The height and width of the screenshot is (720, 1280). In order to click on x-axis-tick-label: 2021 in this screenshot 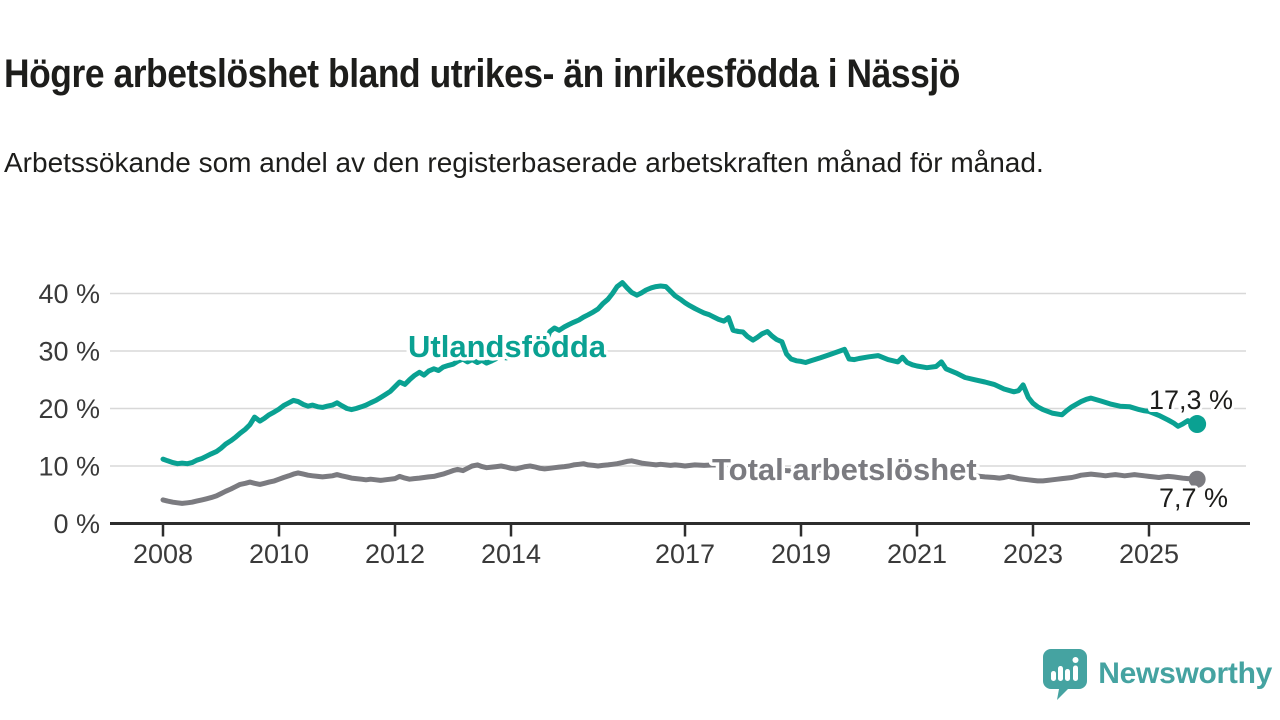, I will do `click(917, 554)`.